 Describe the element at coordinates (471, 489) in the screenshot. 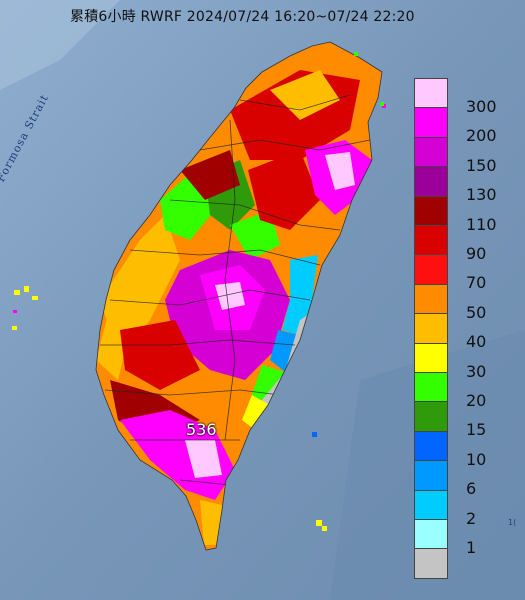

I see `legend-label: 6` at that location.